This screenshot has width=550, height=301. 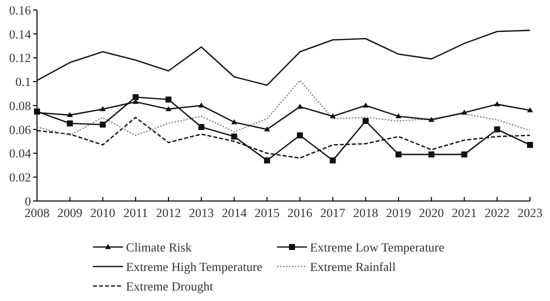 I want to click on x-tick-label: 2012, so click(x=168, y=213).